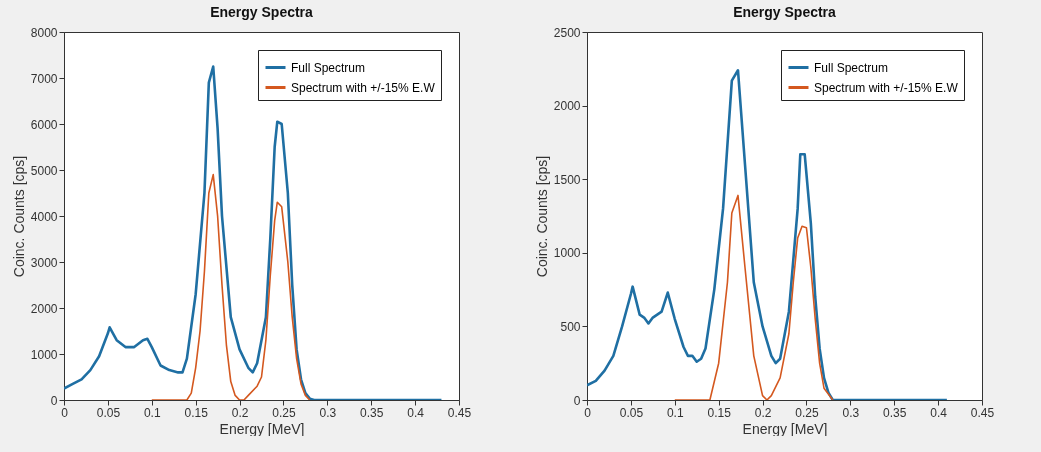  I want to click on y-tick-label: 500, so click(570, 326).